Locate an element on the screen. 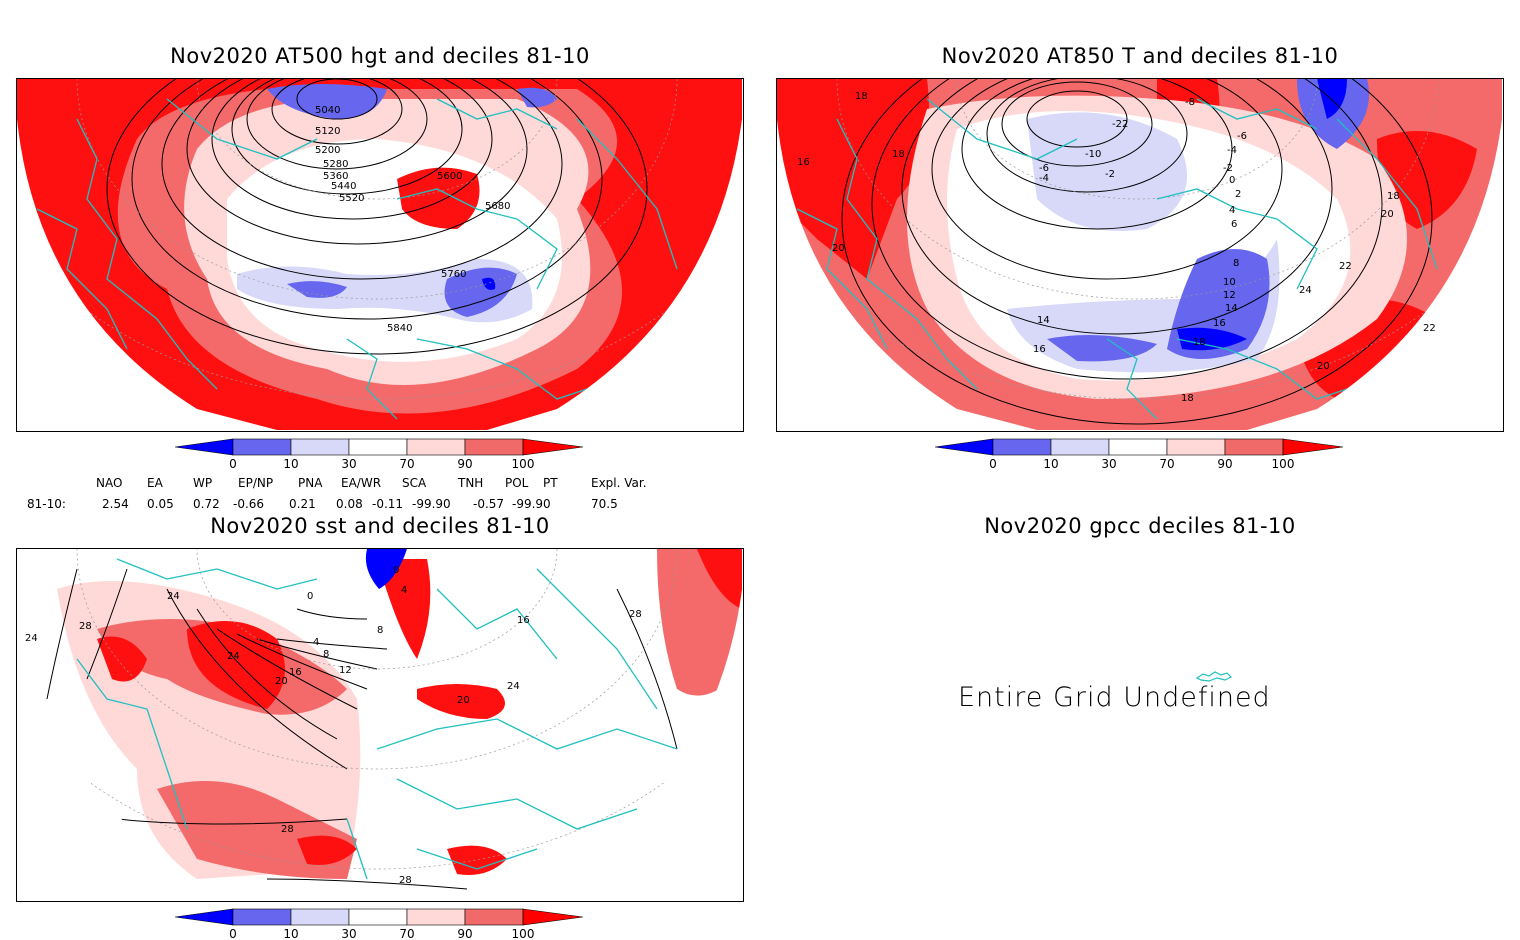 This screenshot has width=1520, height=940. index-value-sca: -0.11 is located at coordinates (388, 504).